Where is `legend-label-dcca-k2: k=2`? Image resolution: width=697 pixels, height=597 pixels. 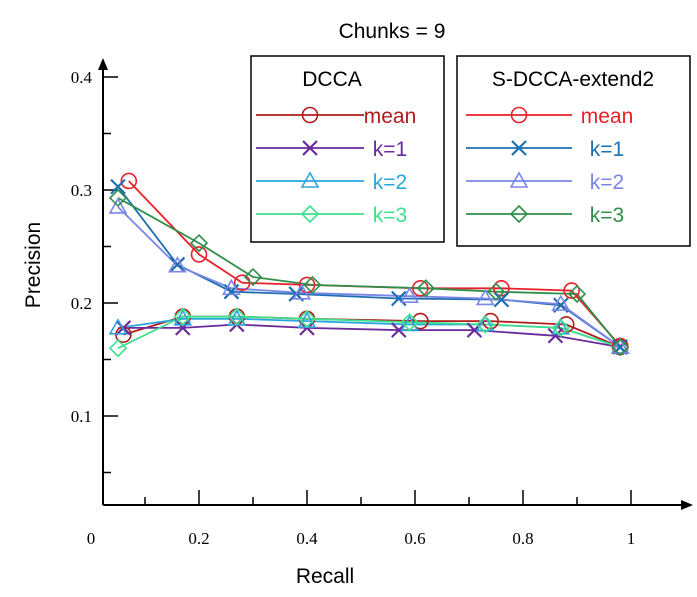 legend-label-dcca-k2: k=2 is located at coordinates (390, 182).